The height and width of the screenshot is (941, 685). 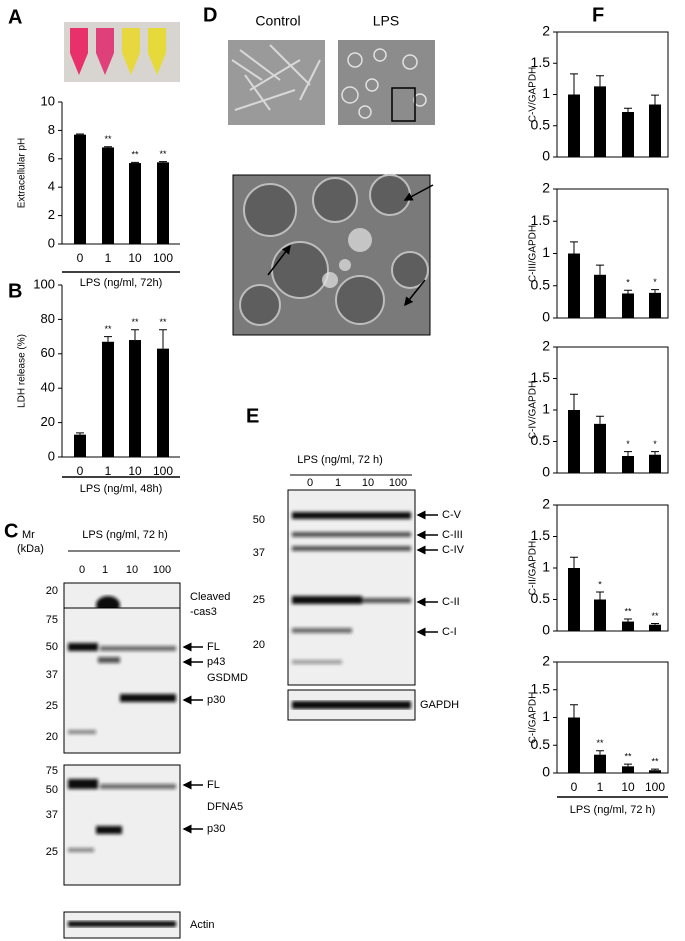 What do you see at coordinates (22, 371) in the screenshot?
I see `y-axis-label: LDH release (%)` at bounding box center [22, 371].